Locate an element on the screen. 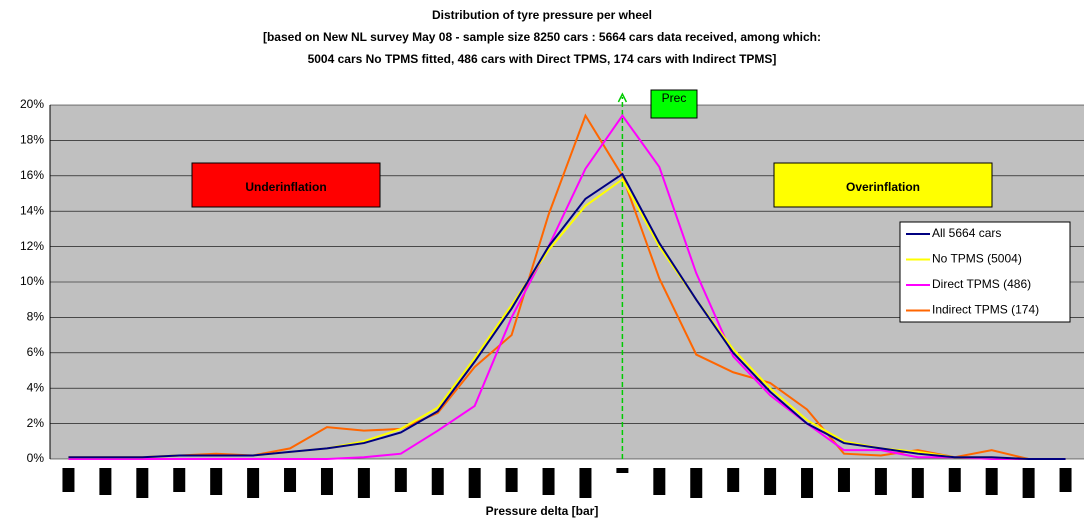 The width and height of the screenshot is (1084, 524). prec-arrowhead is located at coordinates (622, 97).